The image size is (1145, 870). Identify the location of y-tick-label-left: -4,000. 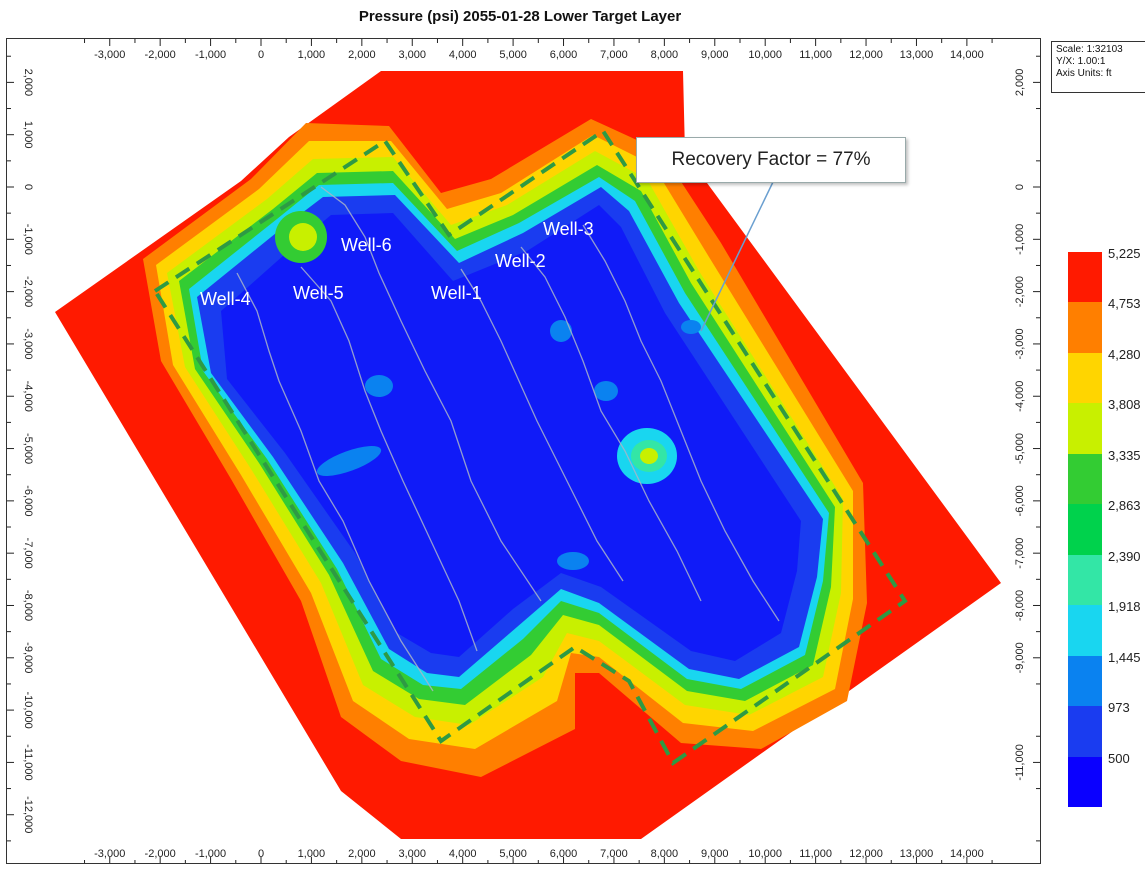
(28, 396).